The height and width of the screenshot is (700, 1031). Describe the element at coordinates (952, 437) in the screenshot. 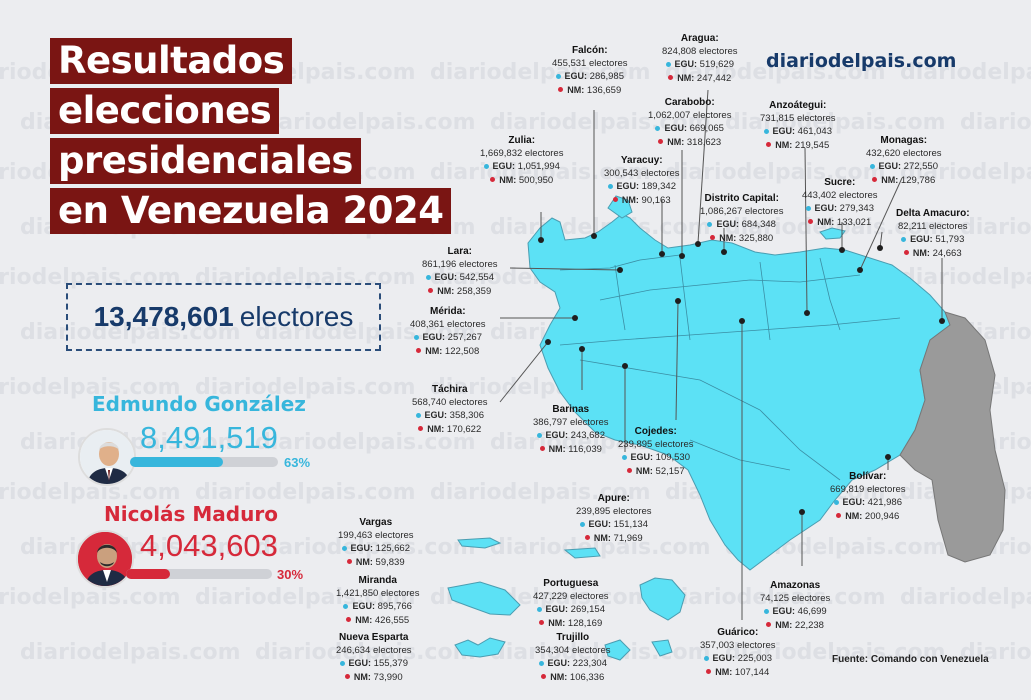

I see `guayana-esequiba` at that location.